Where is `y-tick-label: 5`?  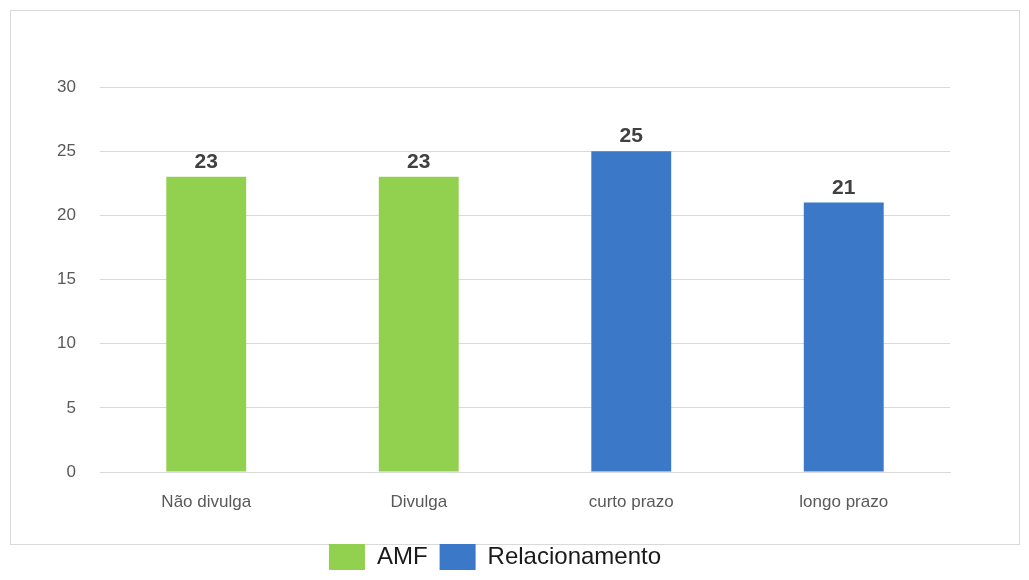
y-tick-label: 5 is located at coordinates (71, 407).